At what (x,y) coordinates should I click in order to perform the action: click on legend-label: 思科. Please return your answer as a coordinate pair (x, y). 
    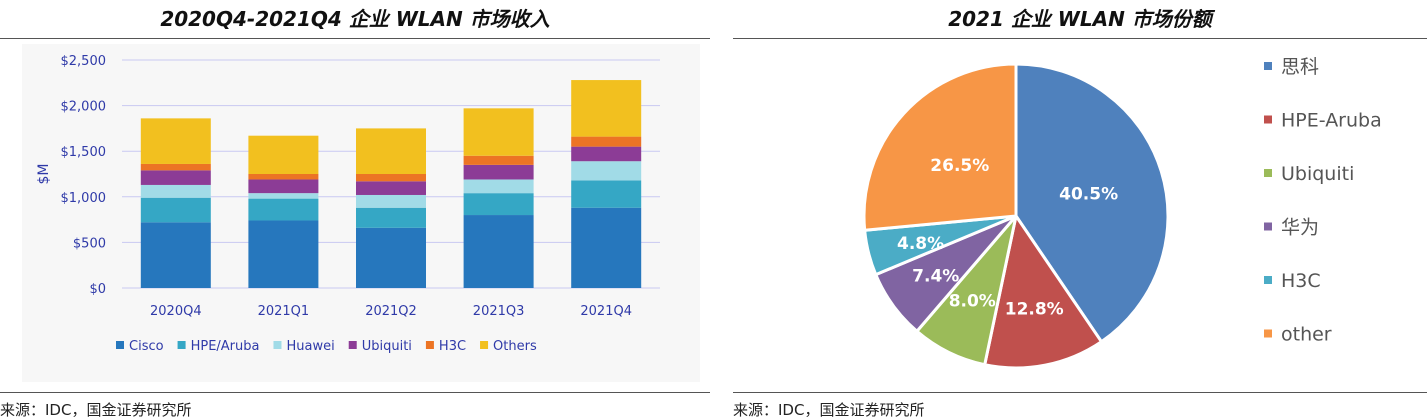
    Looking at the image, I should click on (1300, 67).